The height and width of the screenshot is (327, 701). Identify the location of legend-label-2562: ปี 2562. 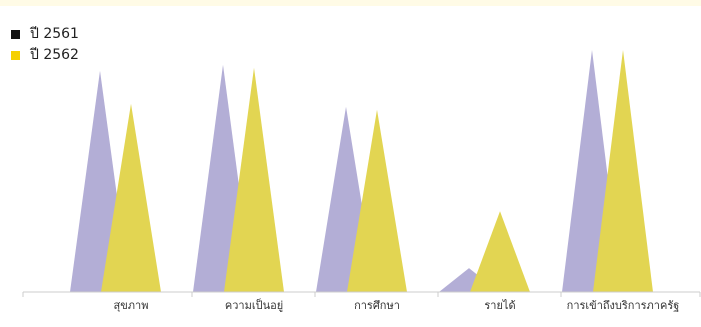
(54, 55).